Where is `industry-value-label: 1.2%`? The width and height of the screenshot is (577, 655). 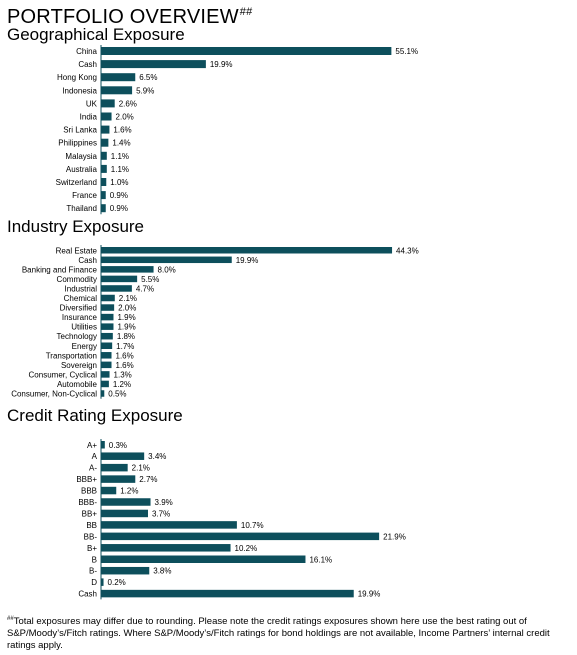
industry-value-label: 1.2% is located at coordinates (122, 384).